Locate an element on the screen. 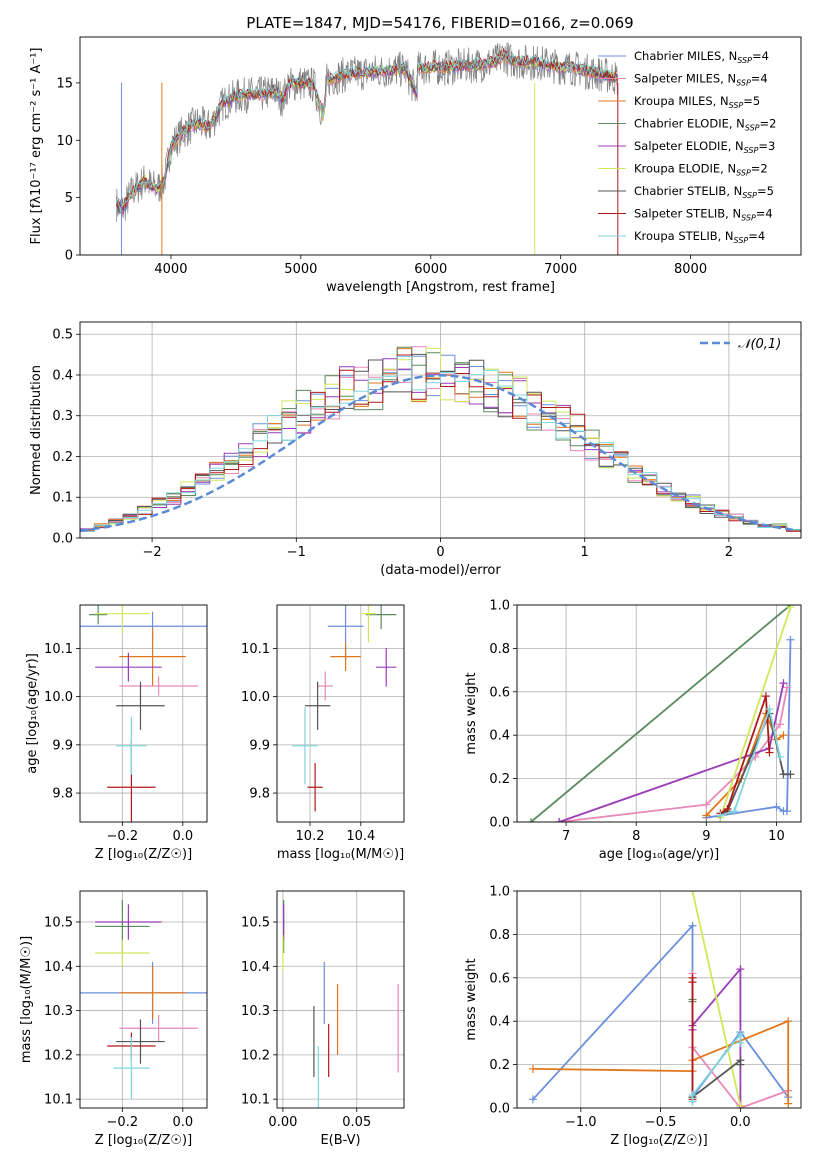 The image size is (819, 1170). y-tick-label: 0.5 is located at coordinates (62, 335).